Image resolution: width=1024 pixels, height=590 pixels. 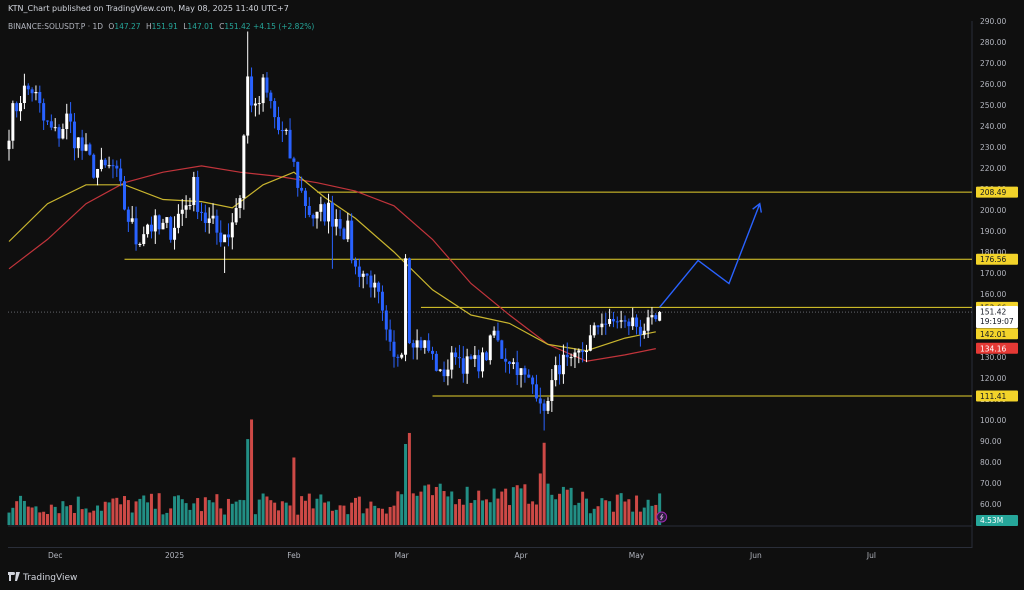 What do you see at coordinates (993, 273) in the screenshot?
I see `price-tick-label: 170.00` at bounding box center [993, 273].